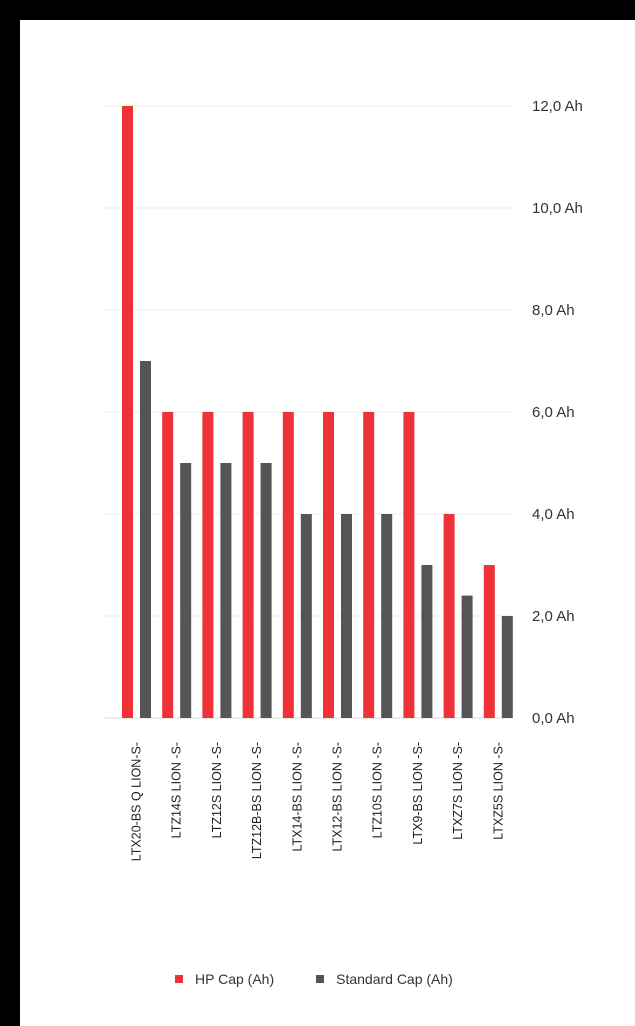  What do you see at coordinates (553, 412) in the screenshot?
I see `y-tick-label-3: 6,0 Ah` at bounding box center [553, 412].